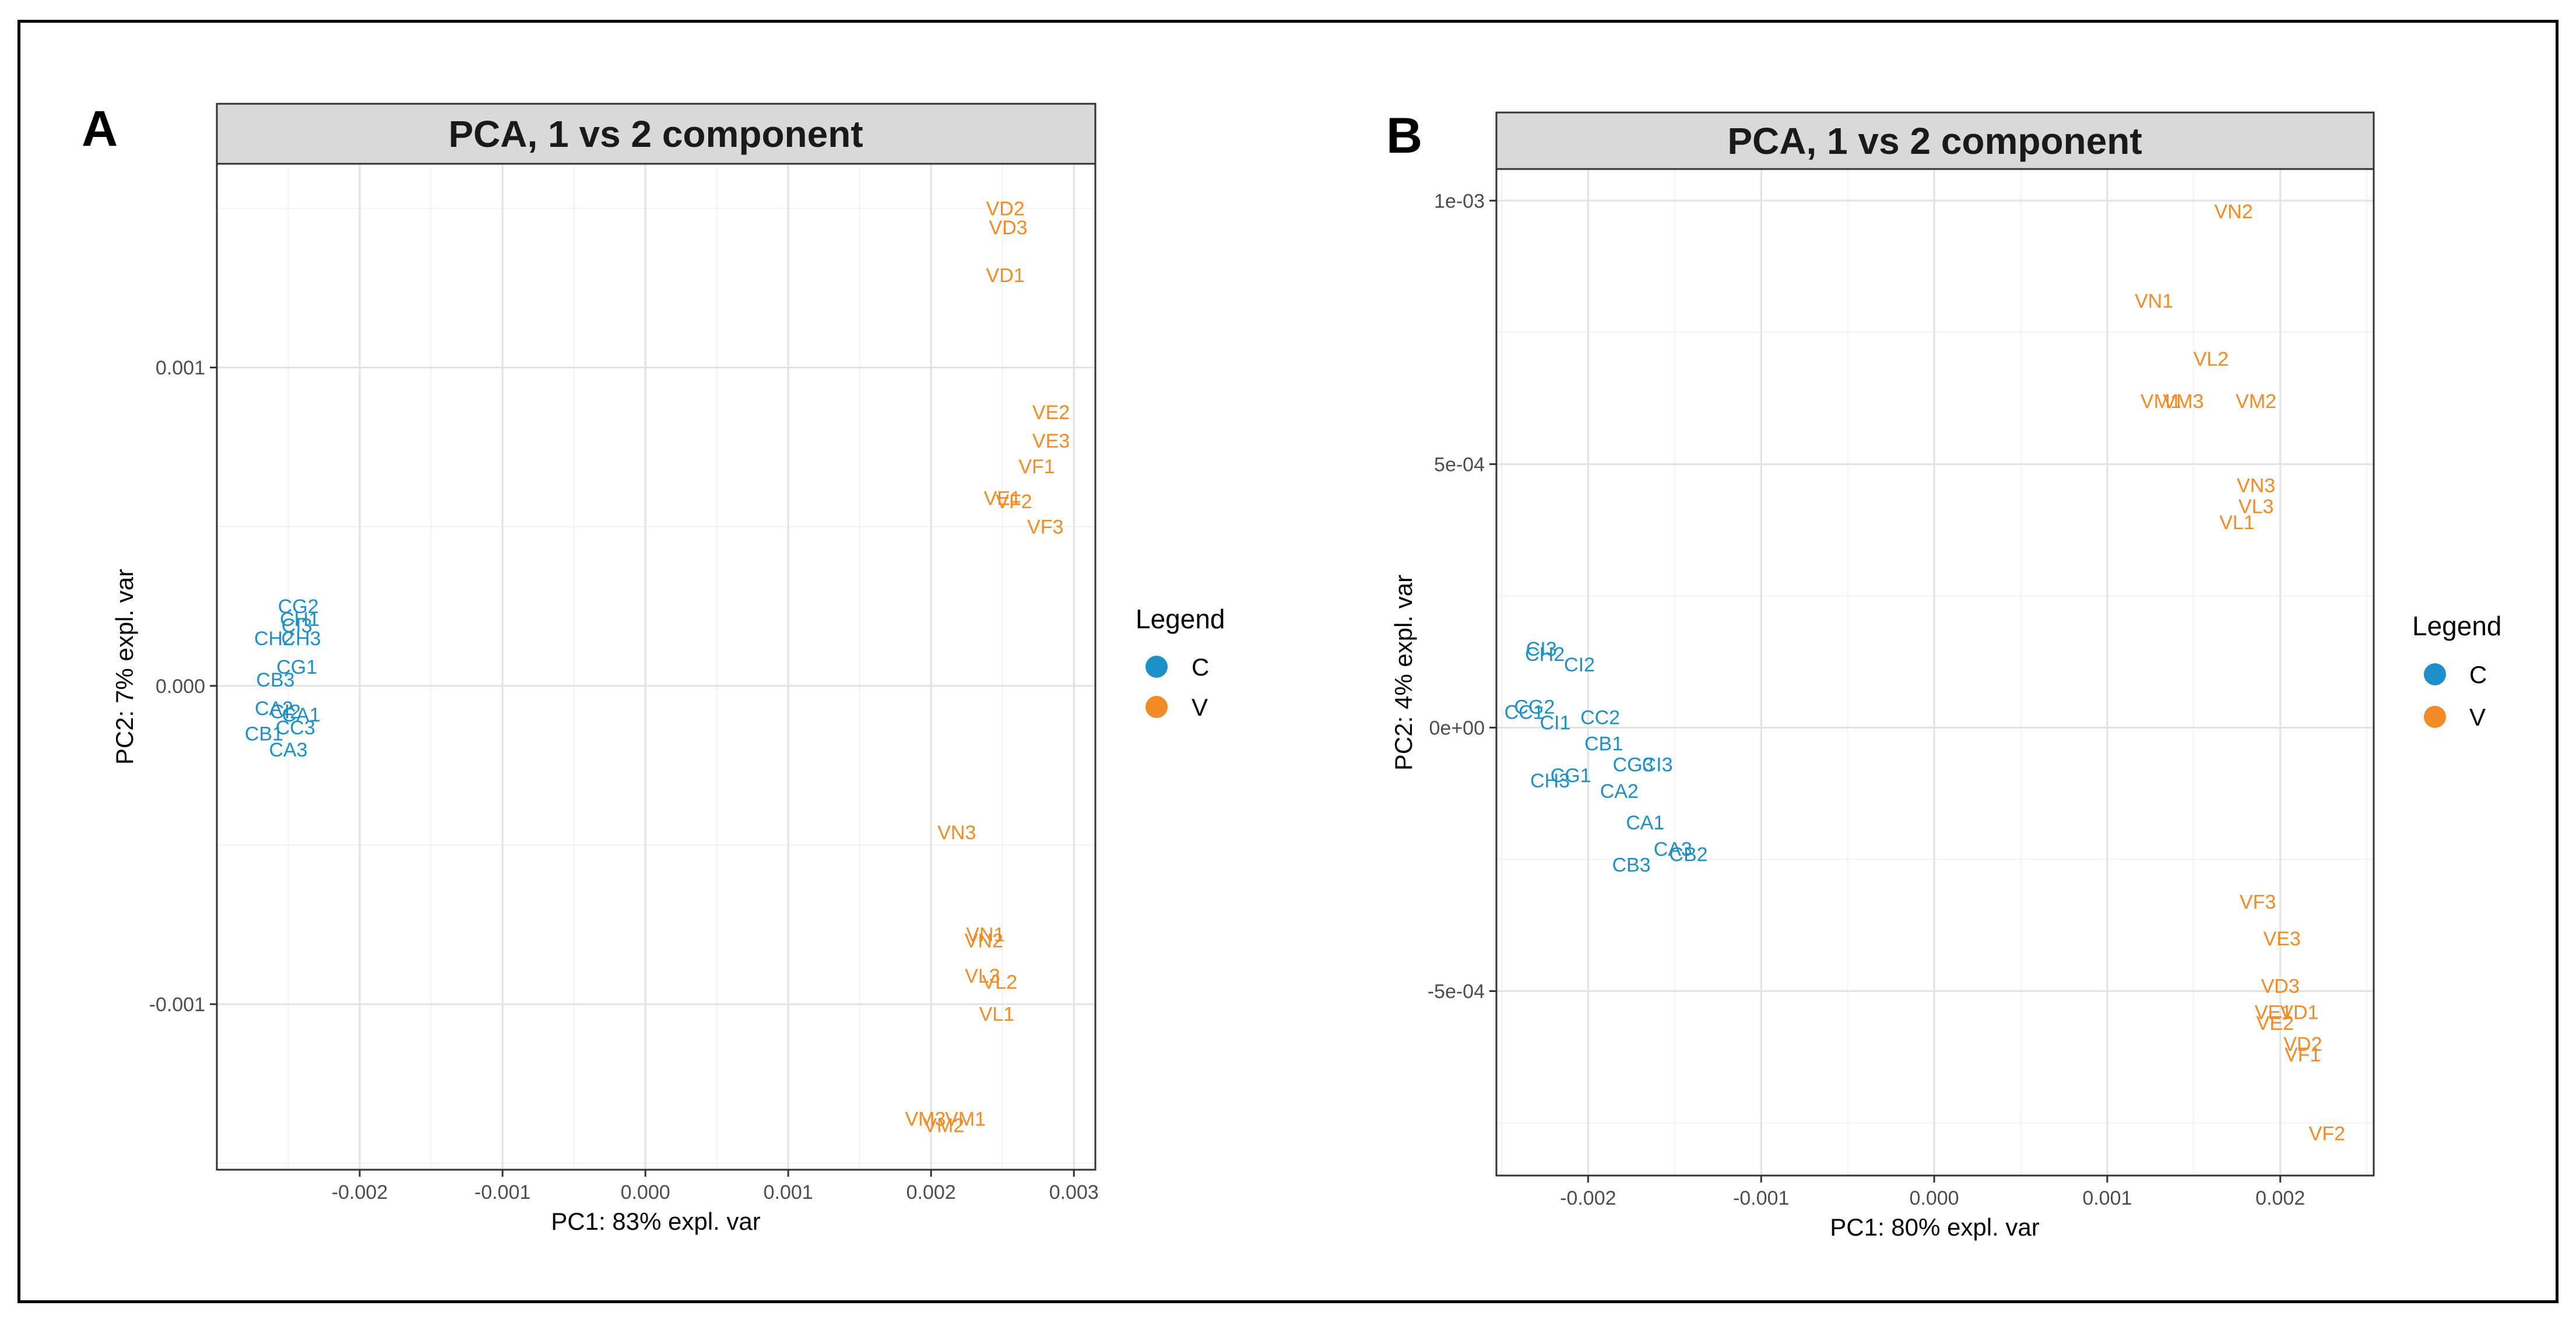  What do you see at coordinates (298, 607) in the screenshot?
I see `panel-a-point-cg2-18: CG2` at bounding box center [298, 607].